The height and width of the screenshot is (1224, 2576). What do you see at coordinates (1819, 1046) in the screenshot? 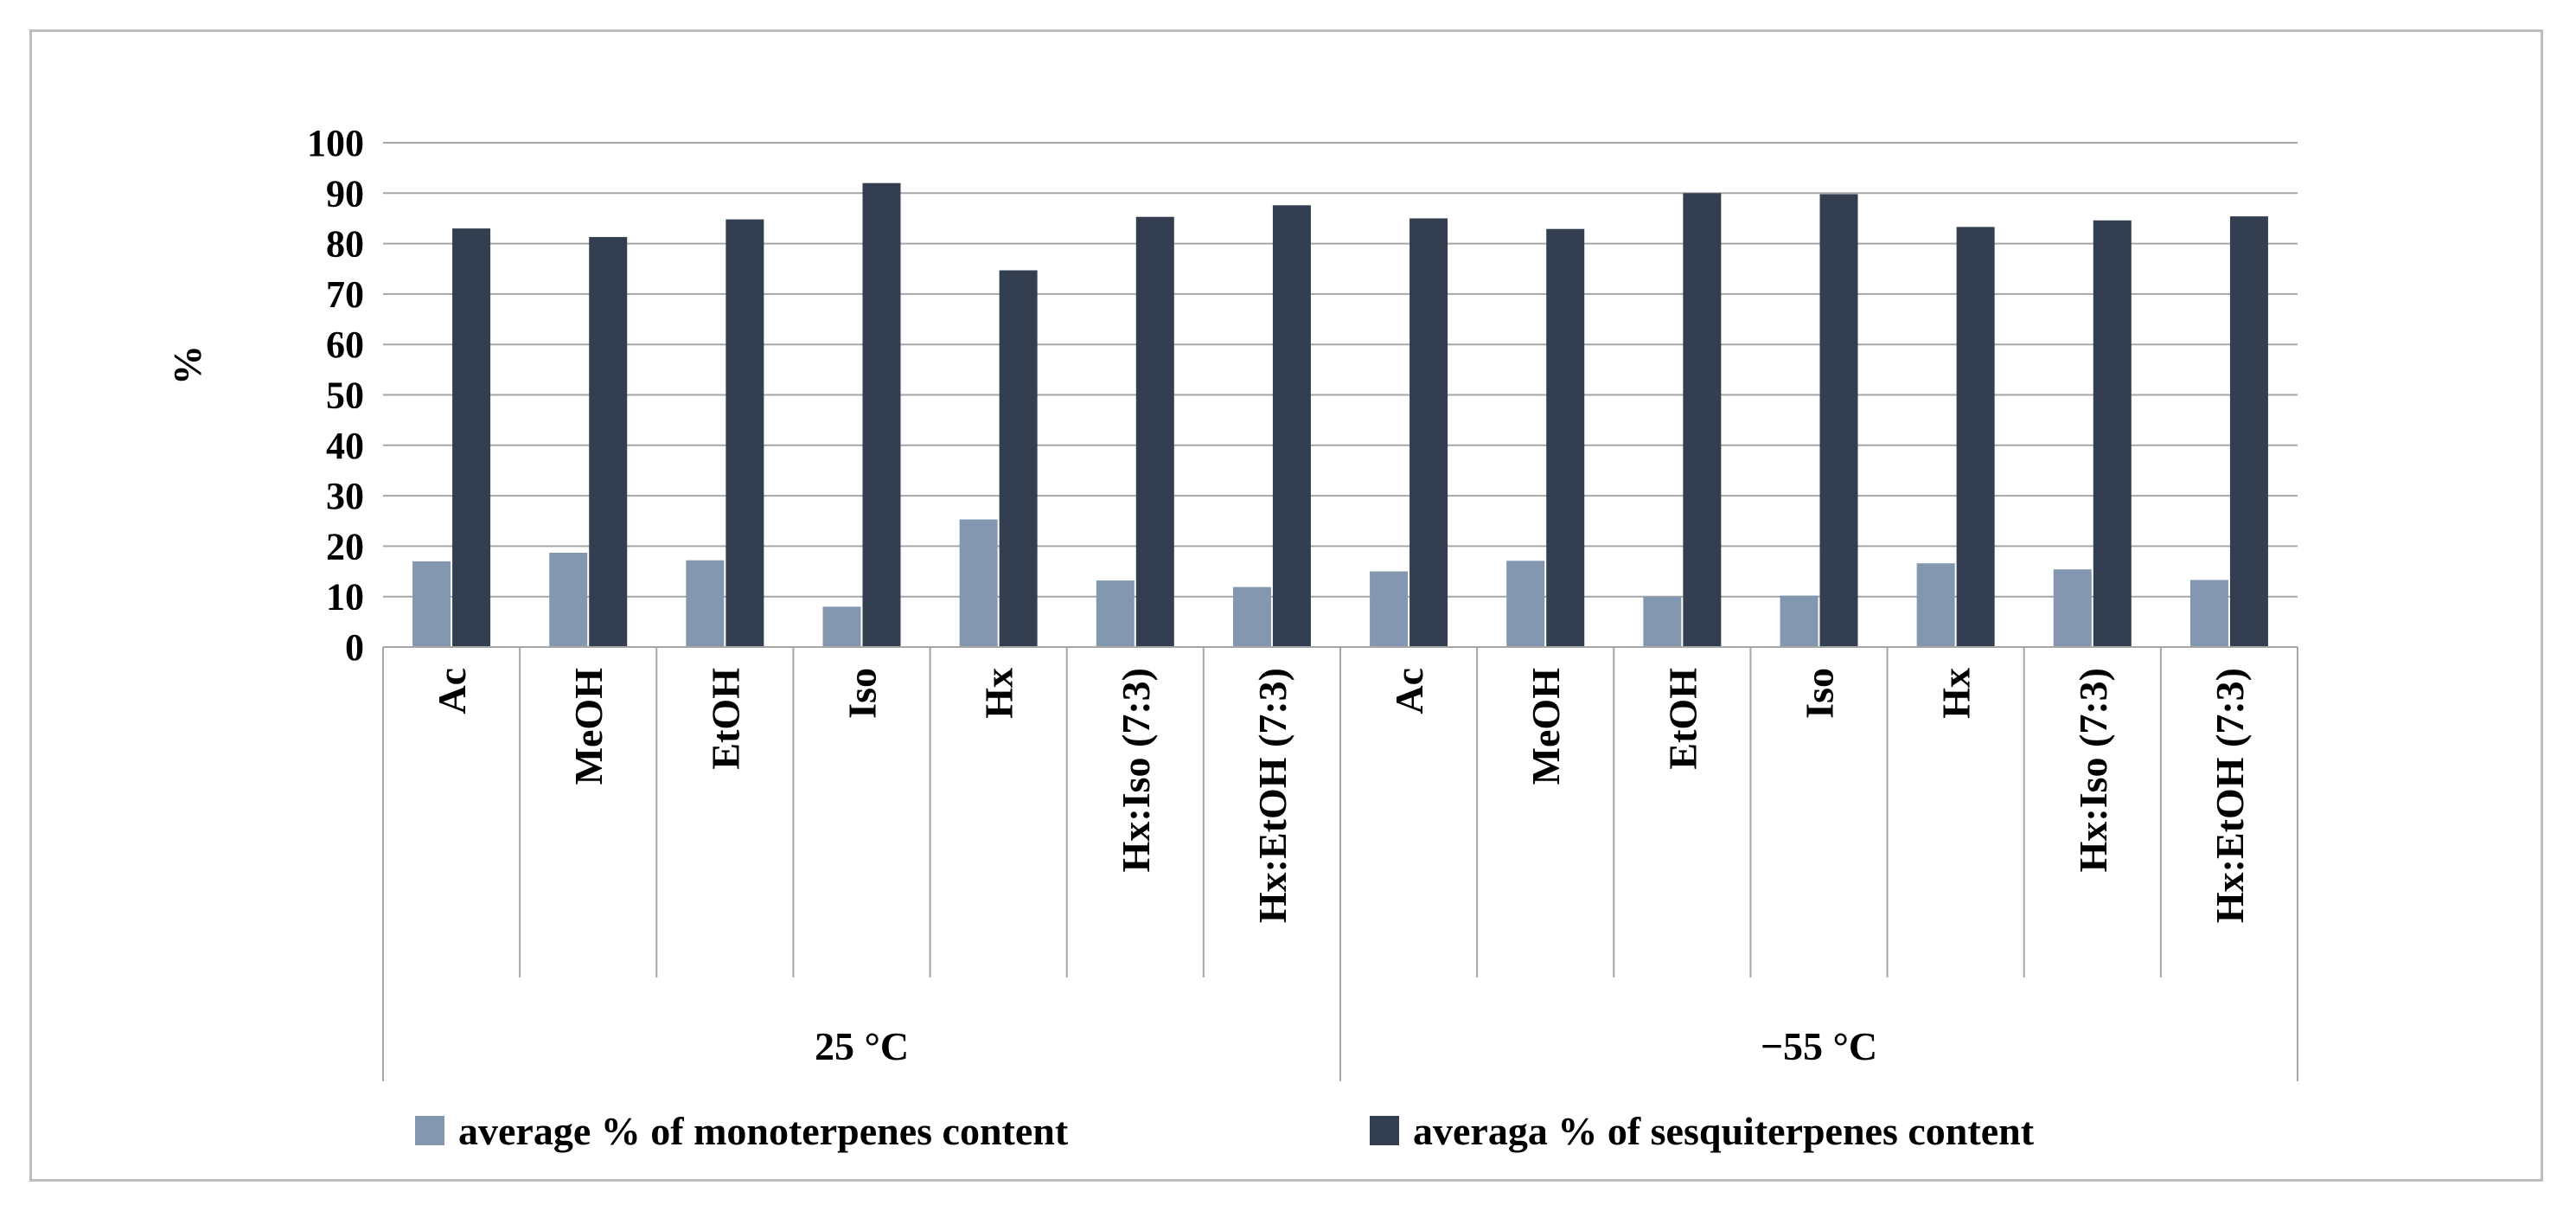
I see `group-label: −55 °C` at bounding box center [1819, 1046].